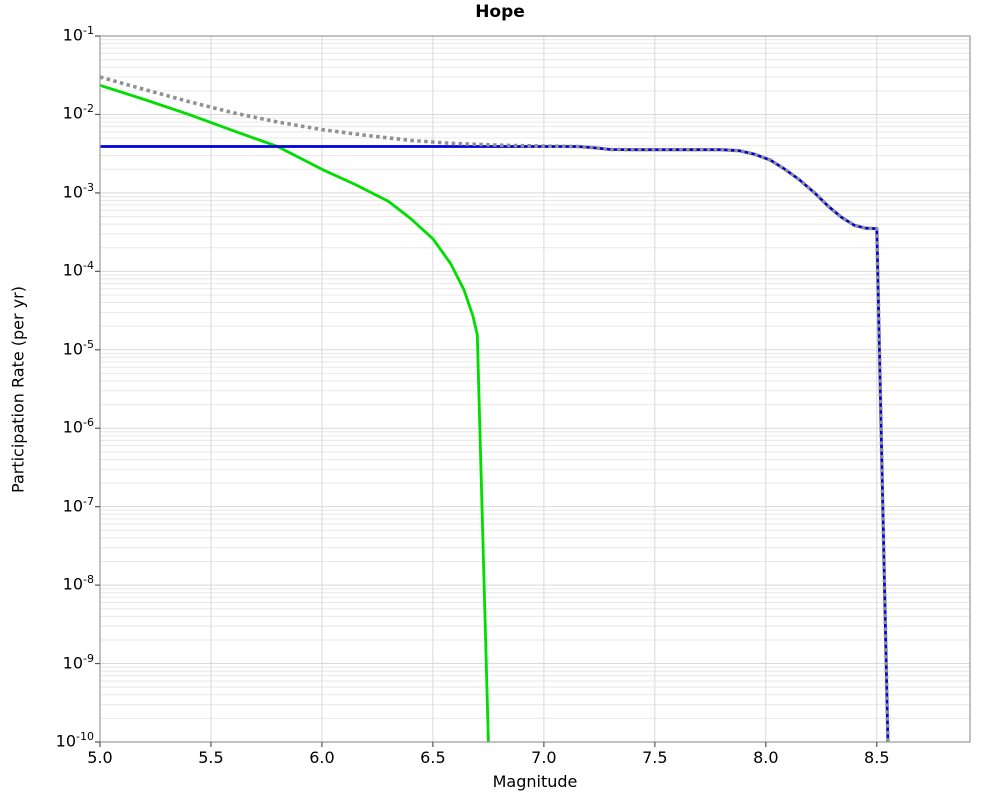 The width and height of the screenshot is (1000, 800). What do you see at coordinates (78, 112) in the screenshot?
I see `y-tick-label: 10⁻²` at bounding box center [78, 112].